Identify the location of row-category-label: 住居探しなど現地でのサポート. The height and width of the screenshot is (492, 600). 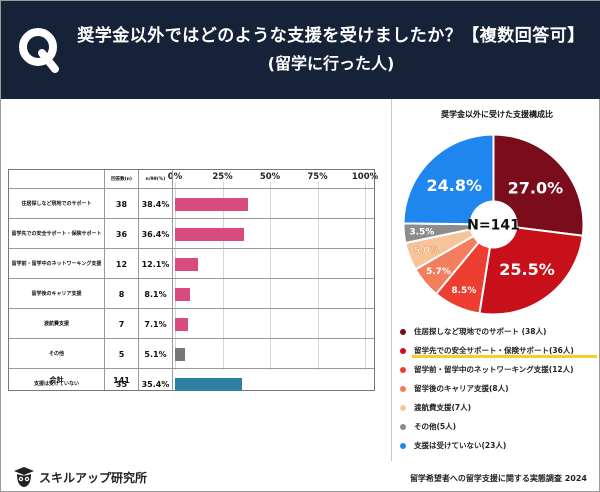
(56, 203).